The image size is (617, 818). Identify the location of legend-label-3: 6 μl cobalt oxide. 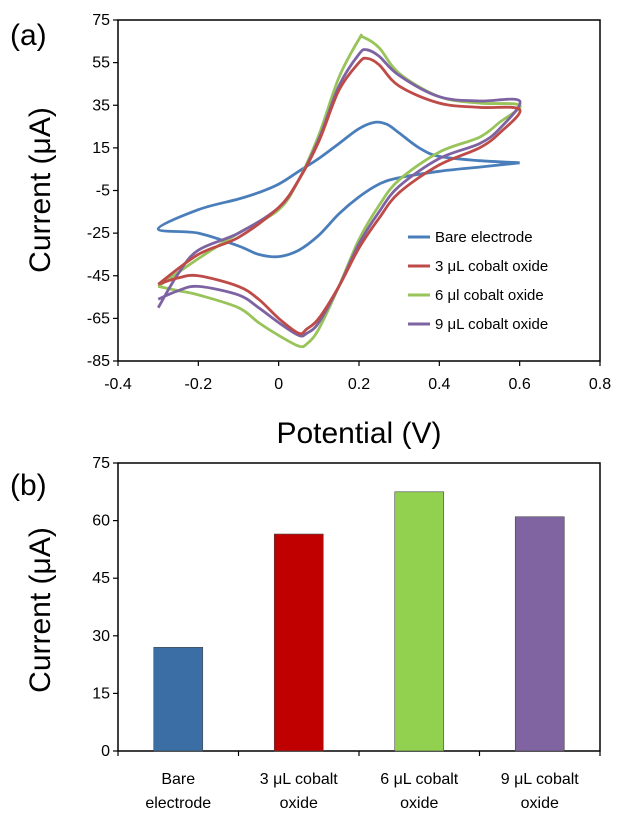
(489, 295).